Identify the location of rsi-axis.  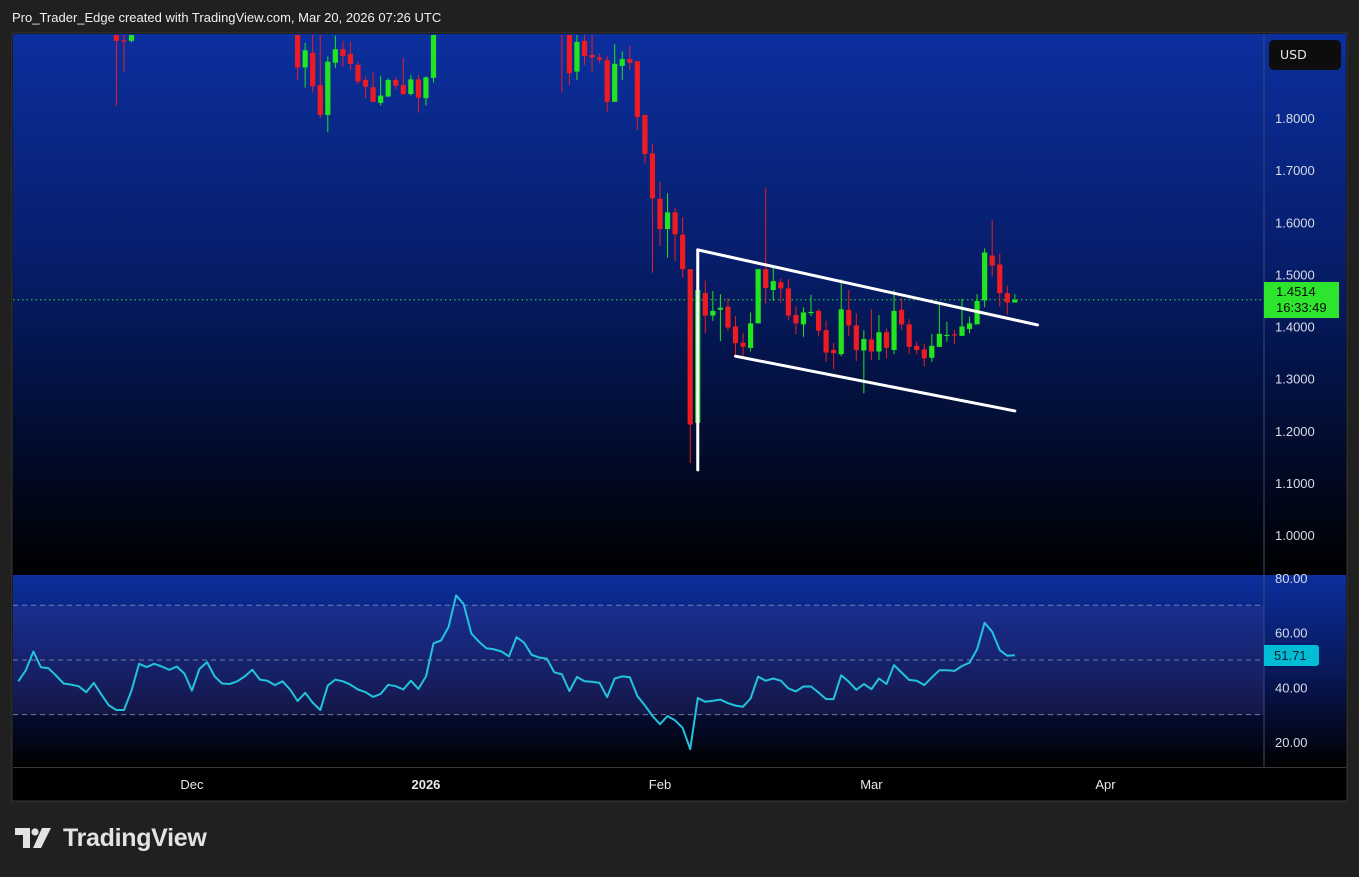
(1305, 671).